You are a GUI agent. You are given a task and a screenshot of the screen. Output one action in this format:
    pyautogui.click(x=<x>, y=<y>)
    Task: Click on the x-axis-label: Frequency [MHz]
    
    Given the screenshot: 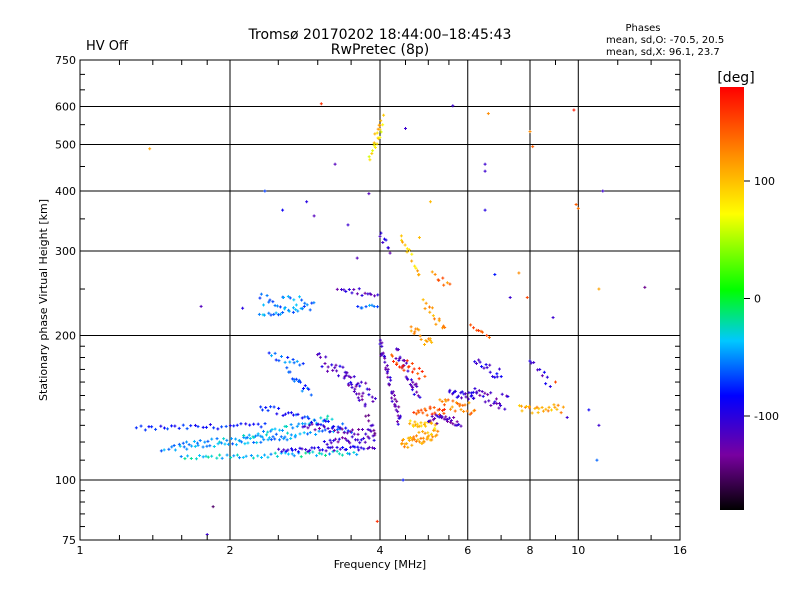 What is the action you would take?
    pyautogui.click(x=380, y=564)
    